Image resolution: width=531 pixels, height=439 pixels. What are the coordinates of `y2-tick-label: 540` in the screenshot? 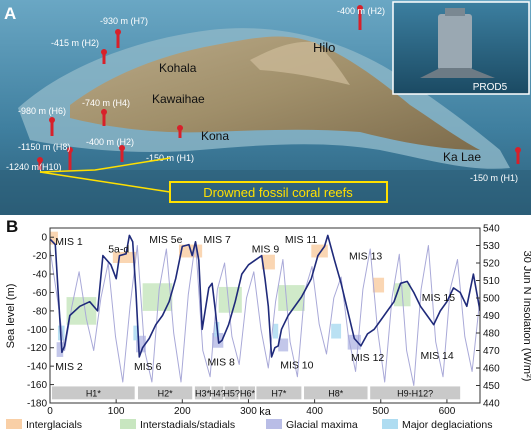 It's located at (491, 229).